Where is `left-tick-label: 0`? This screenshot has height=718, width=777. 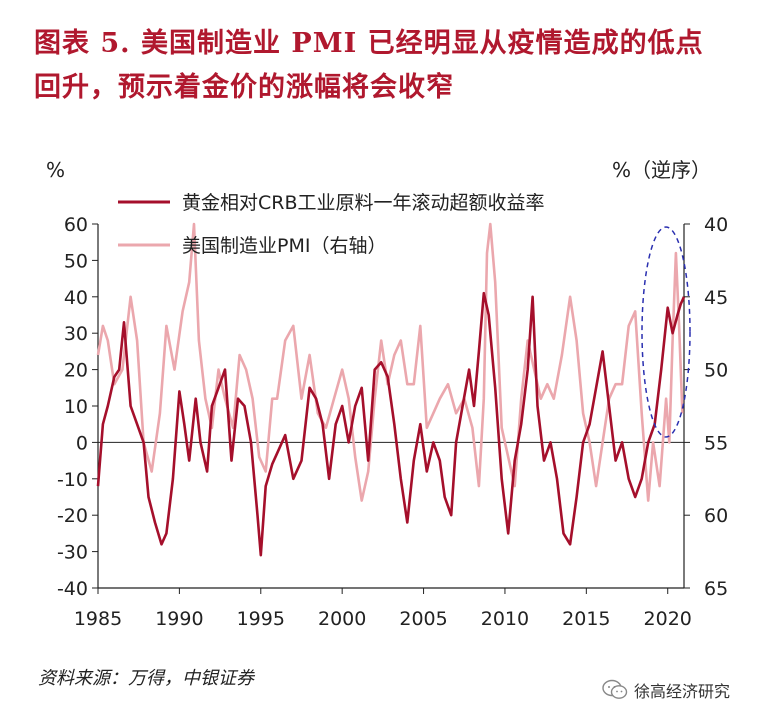
left-tick-label: 0 is located at coordinates (82, 443).